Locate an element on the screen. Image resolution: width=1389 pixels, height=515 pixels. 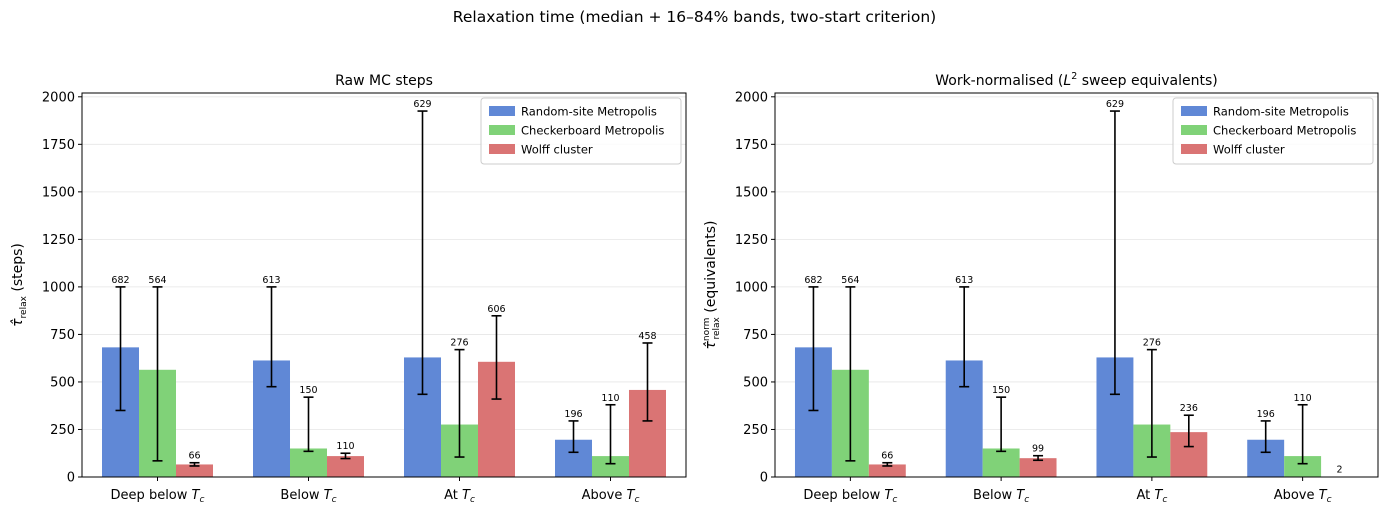
data-label: 458 is located at coordinates (647, 336).